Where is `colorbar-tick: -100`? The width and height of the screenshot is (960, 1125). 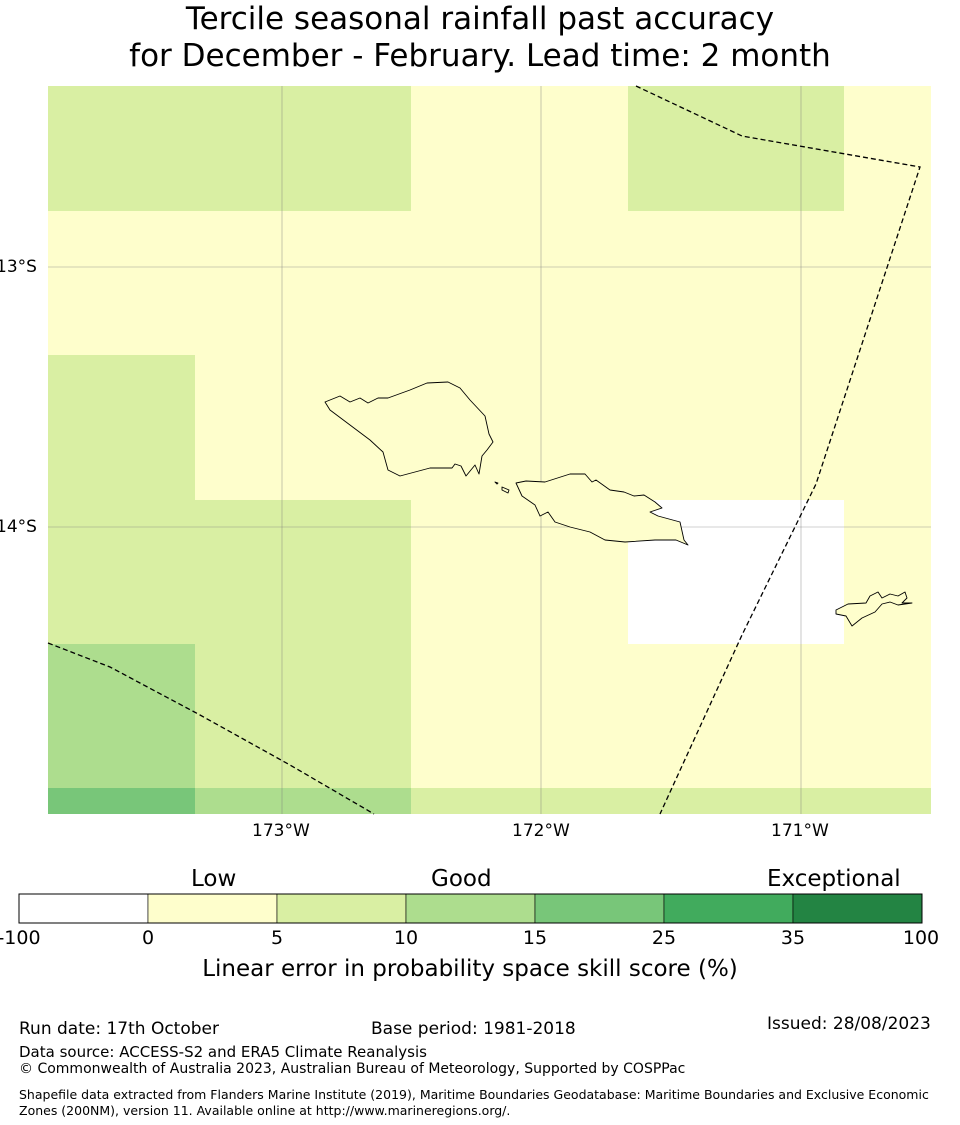
colorbar-tick: -100 is located at coordinates (20, 938).